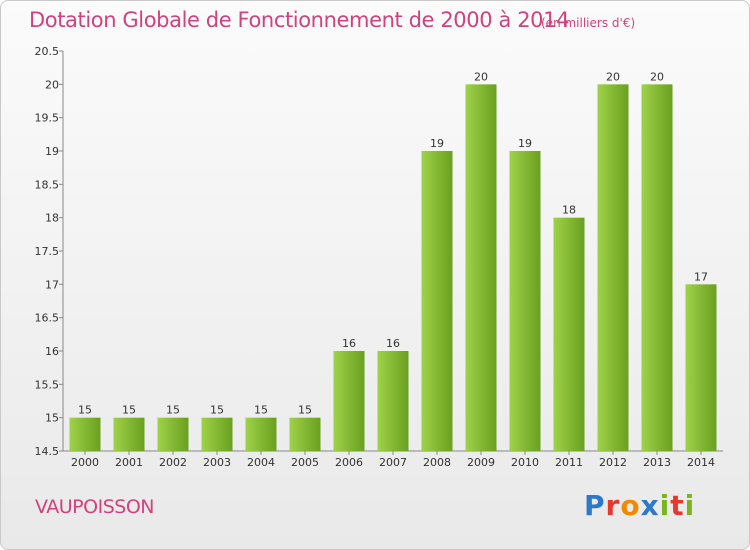 This screenshot has height=550, width=750. What do you see at coordinates (305, 462) in the screenshot?
I see `x-tick-label: 2005` at bounding box center [305, 462].